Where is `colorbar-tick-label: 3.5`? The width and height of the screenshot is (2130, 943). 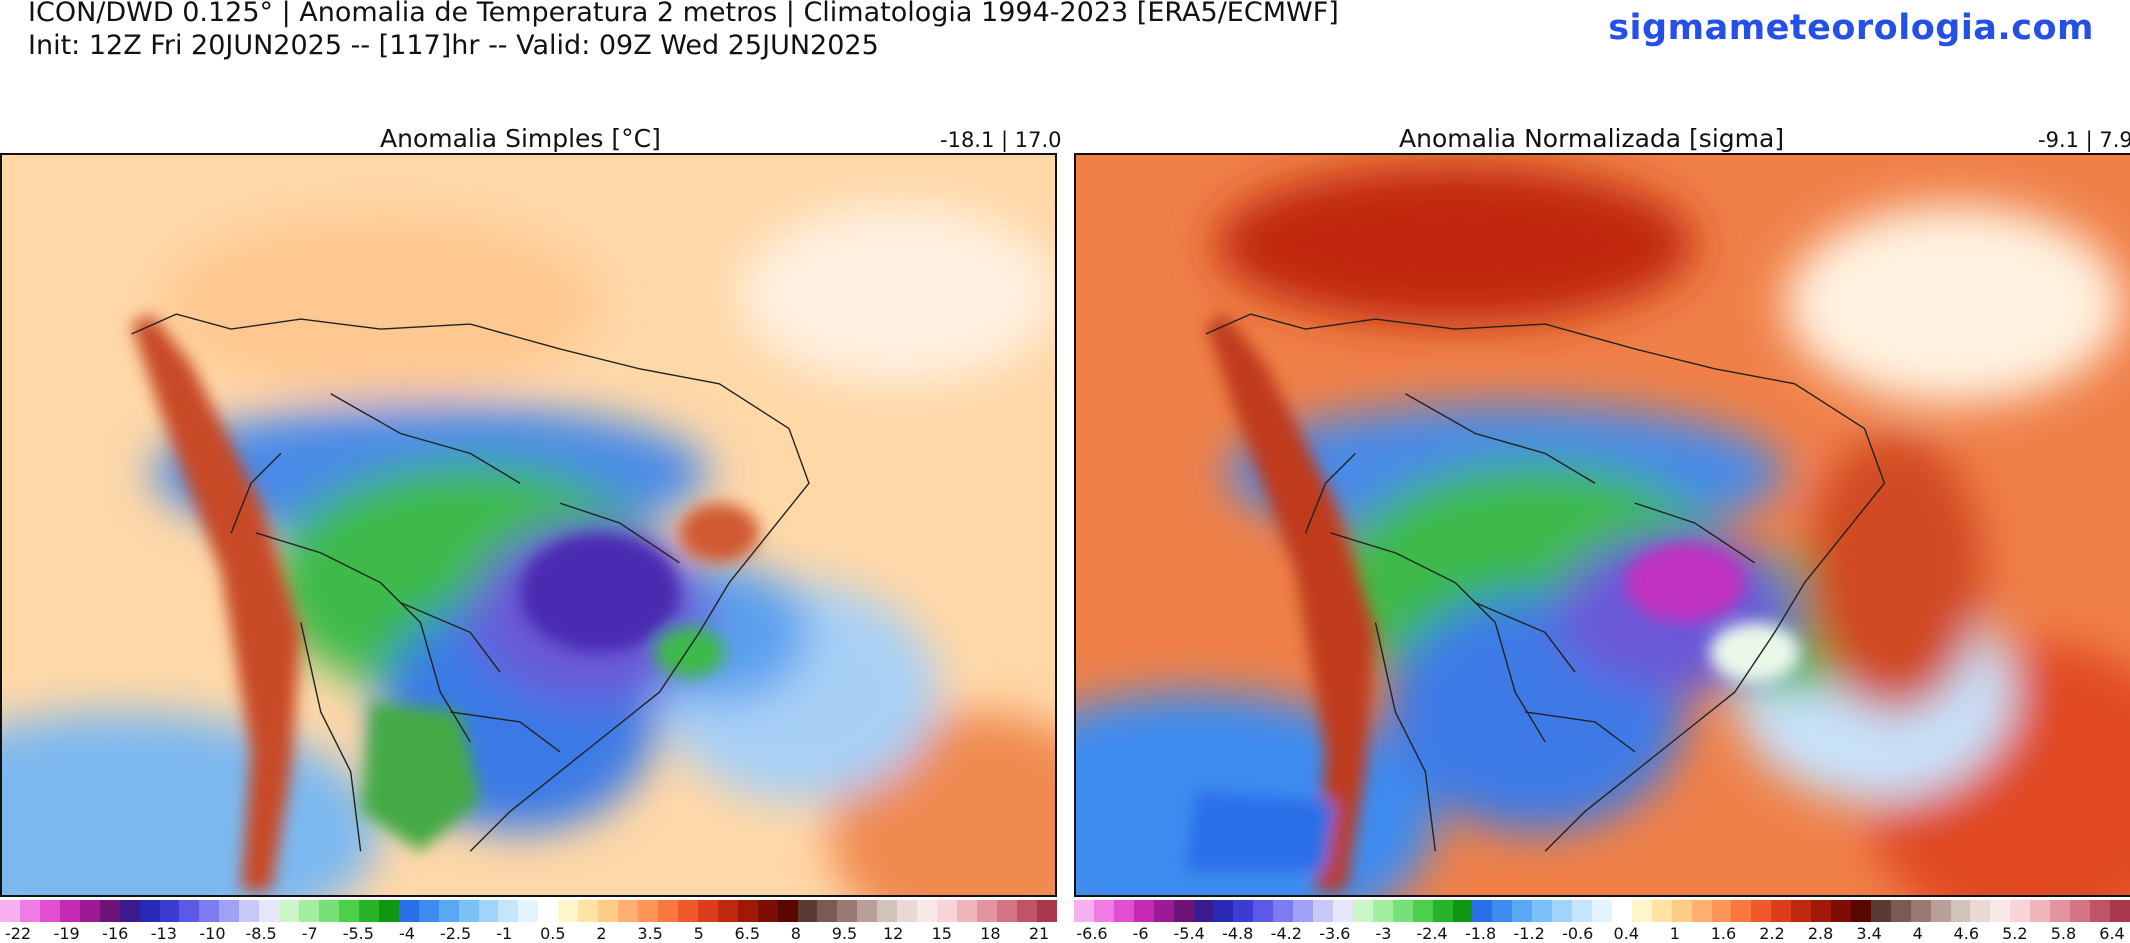 colorbar-tick-label: 3.5 is located at coordinates (650, 933).